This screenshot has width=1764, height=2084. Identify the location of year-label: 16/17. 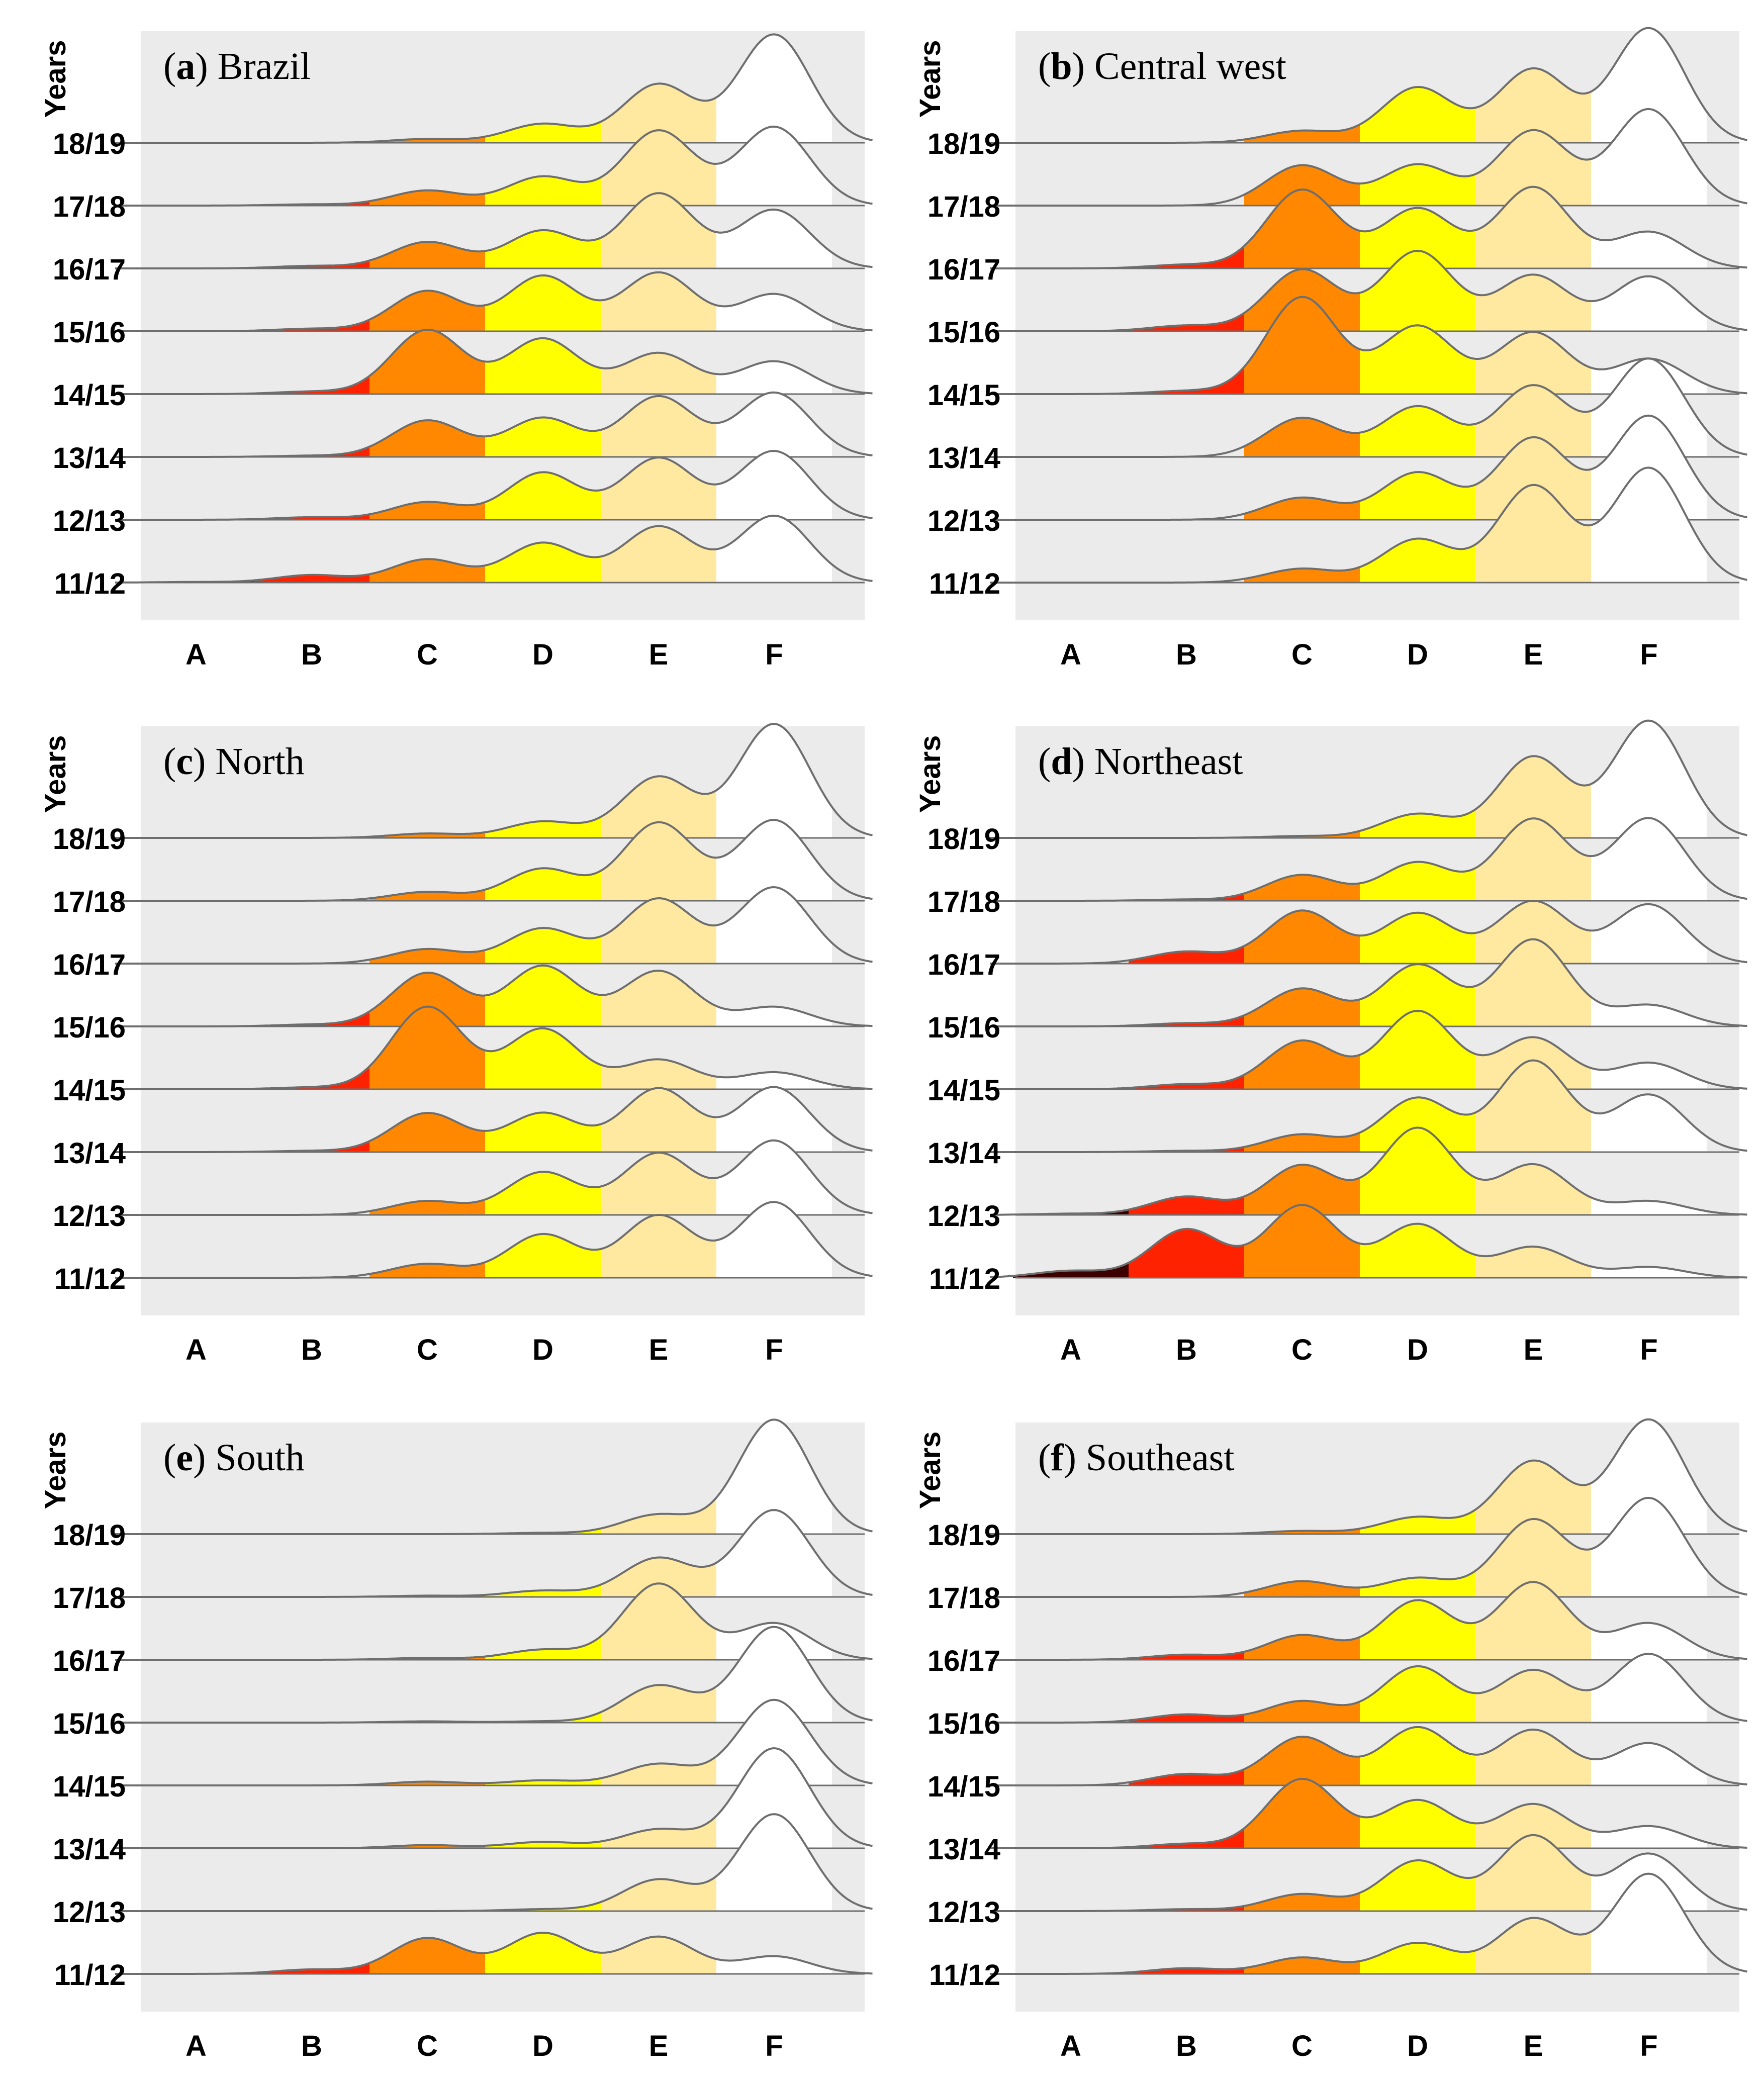
(89, 965).